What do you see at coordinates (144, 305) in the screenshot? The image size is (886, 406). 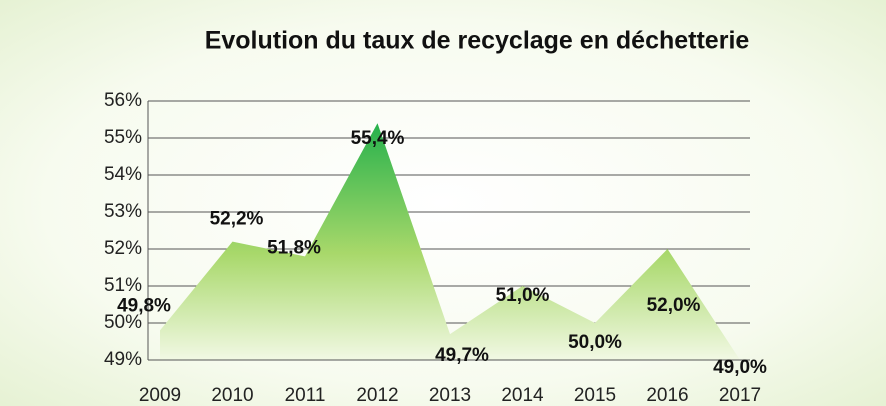 I see `data-label: 49,8%` at bounding box center [144, 305].